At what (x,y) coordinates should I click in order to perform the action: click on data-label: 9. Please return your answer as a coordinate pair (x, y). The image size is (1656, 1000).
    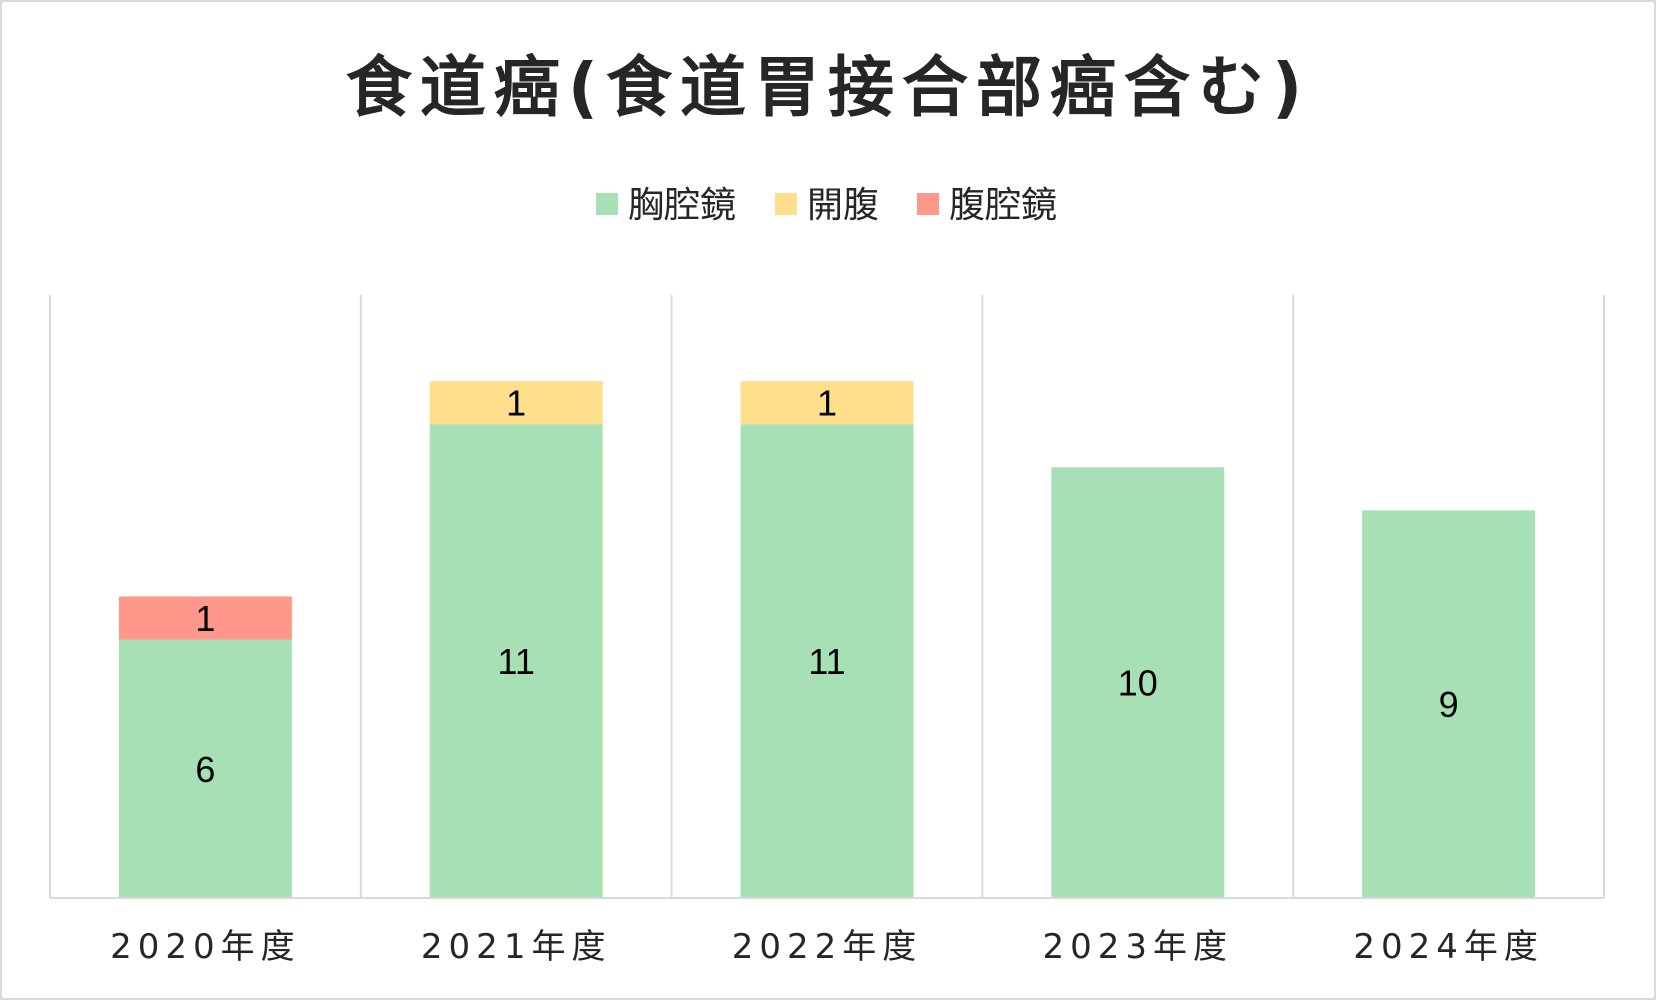
    Looking at the image, I should click on (1449, 704).